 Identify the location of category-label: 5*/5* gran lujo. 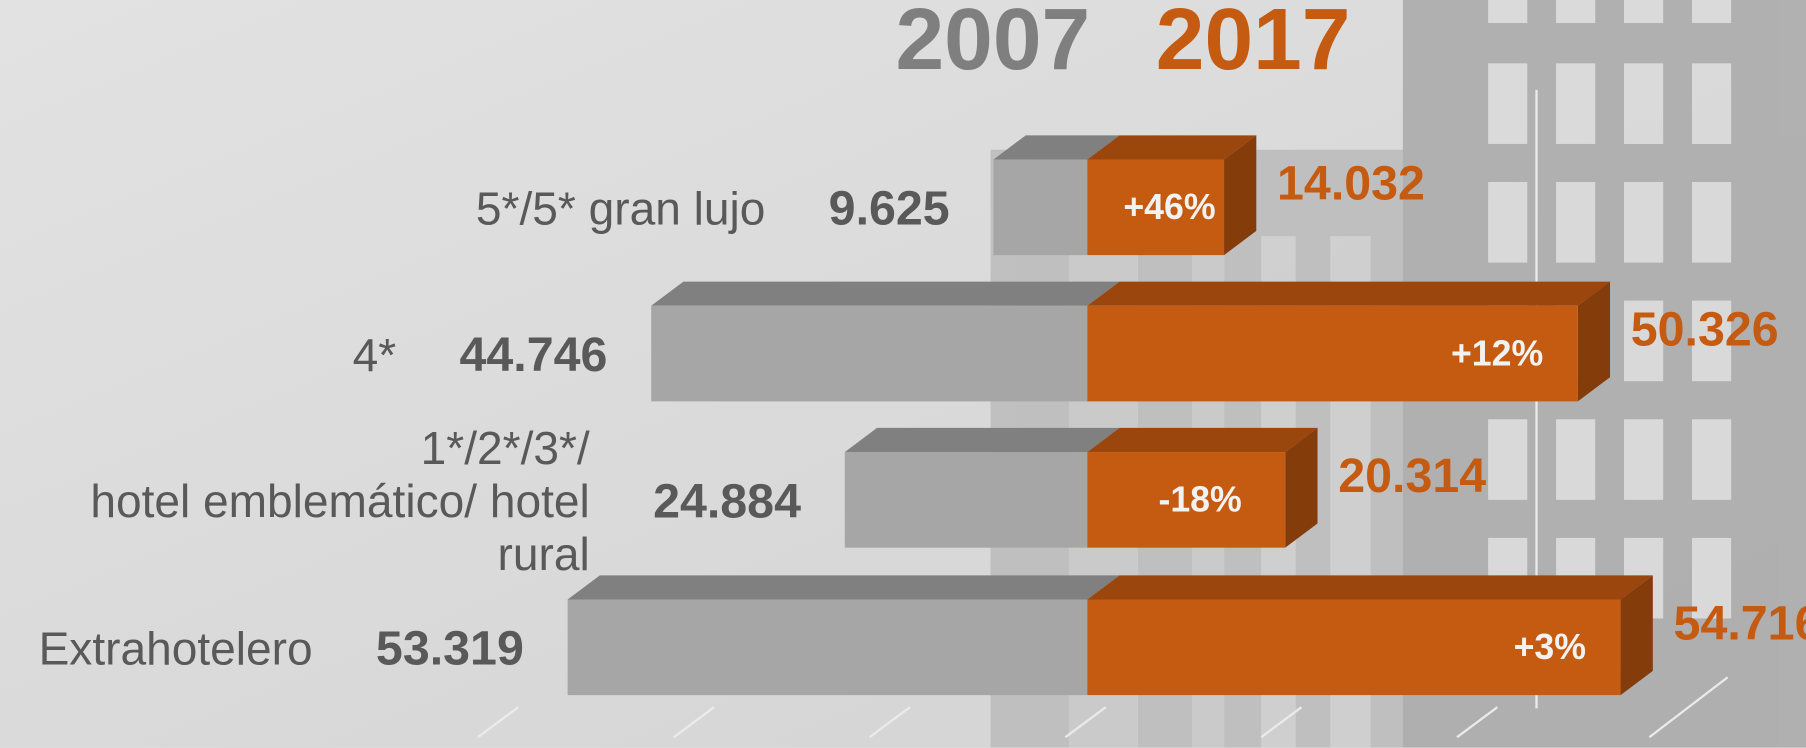
(620, 209).